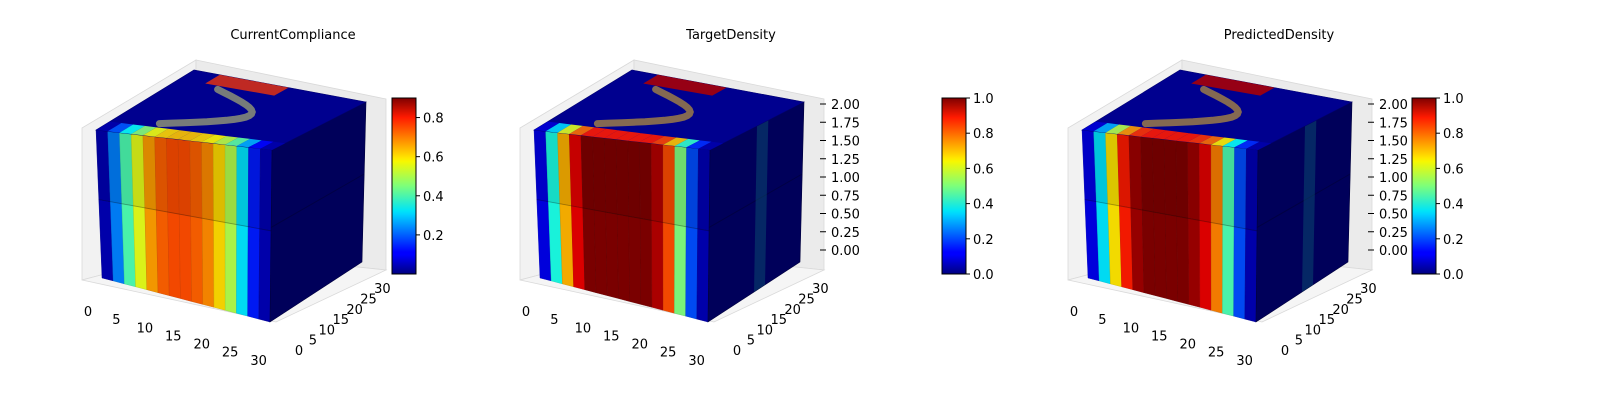 The width and height of the screenshot is (1600, 400). What do you see at coordinates (1393, 123) in the screenshot?
I see `z-tick-label: 1.75` at bounding box center [1393, 123].